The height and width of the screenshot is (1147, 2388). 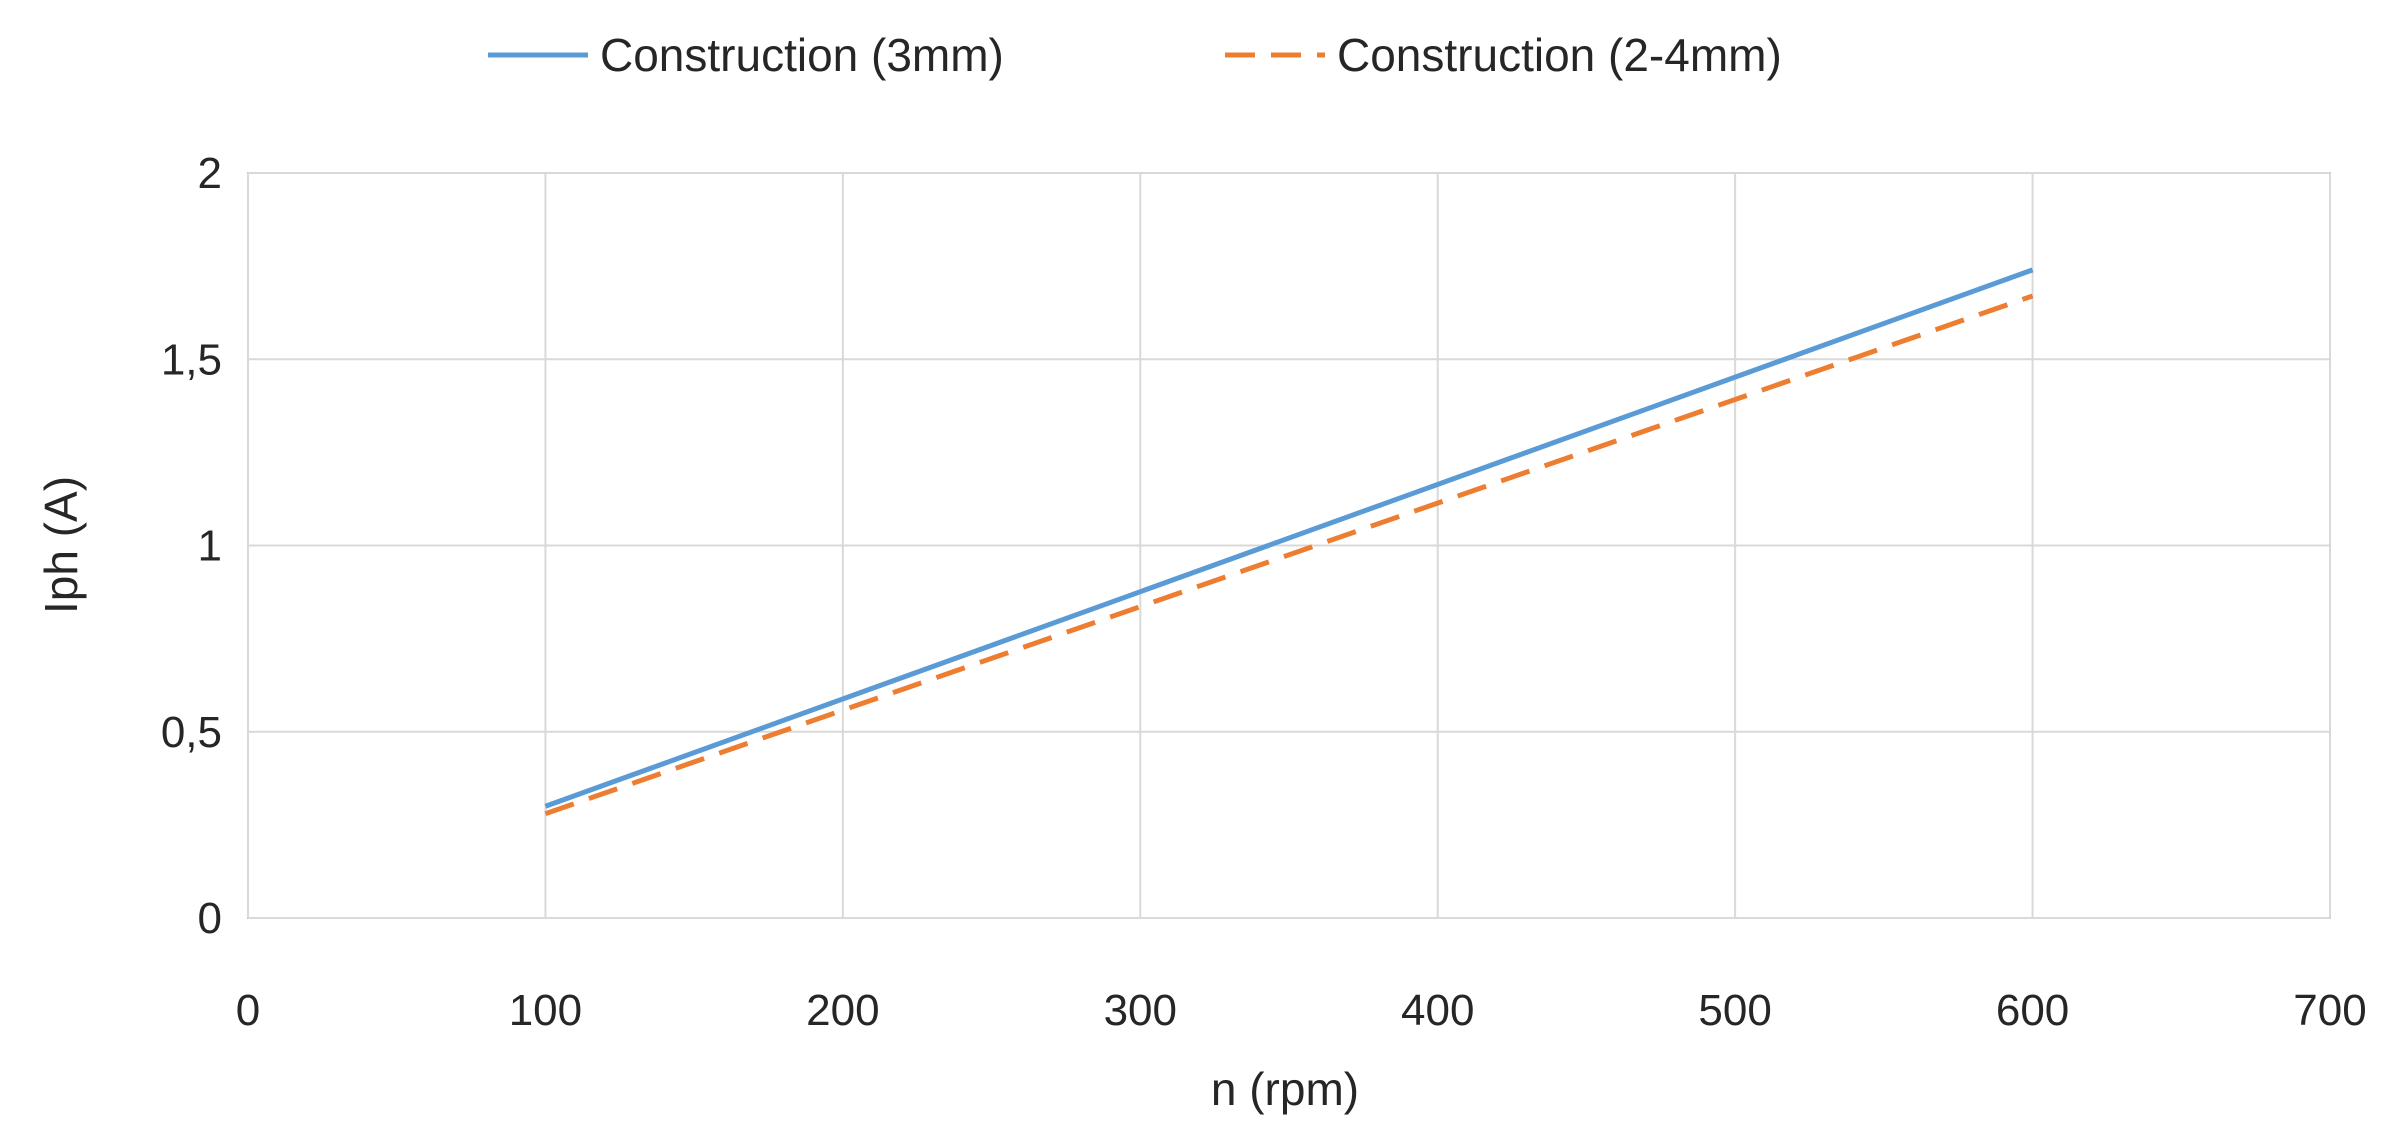 I want to click on y-axis-ticks: 0 0,5 1 1,5 2, so click(x=191, y=546).